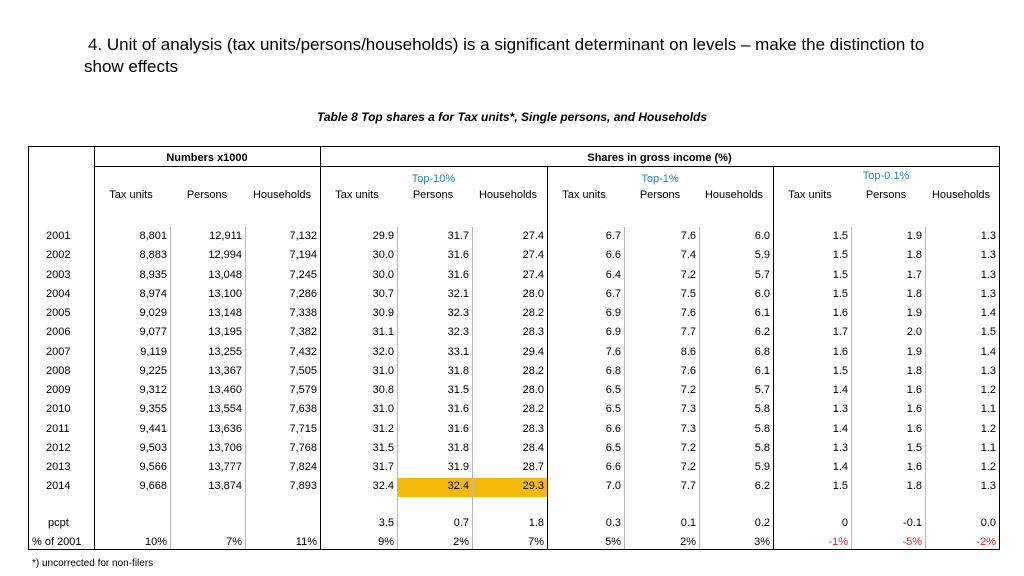 The image size is (1024, 576). I want to click on table-cell: 6.6, so click(613, 428).